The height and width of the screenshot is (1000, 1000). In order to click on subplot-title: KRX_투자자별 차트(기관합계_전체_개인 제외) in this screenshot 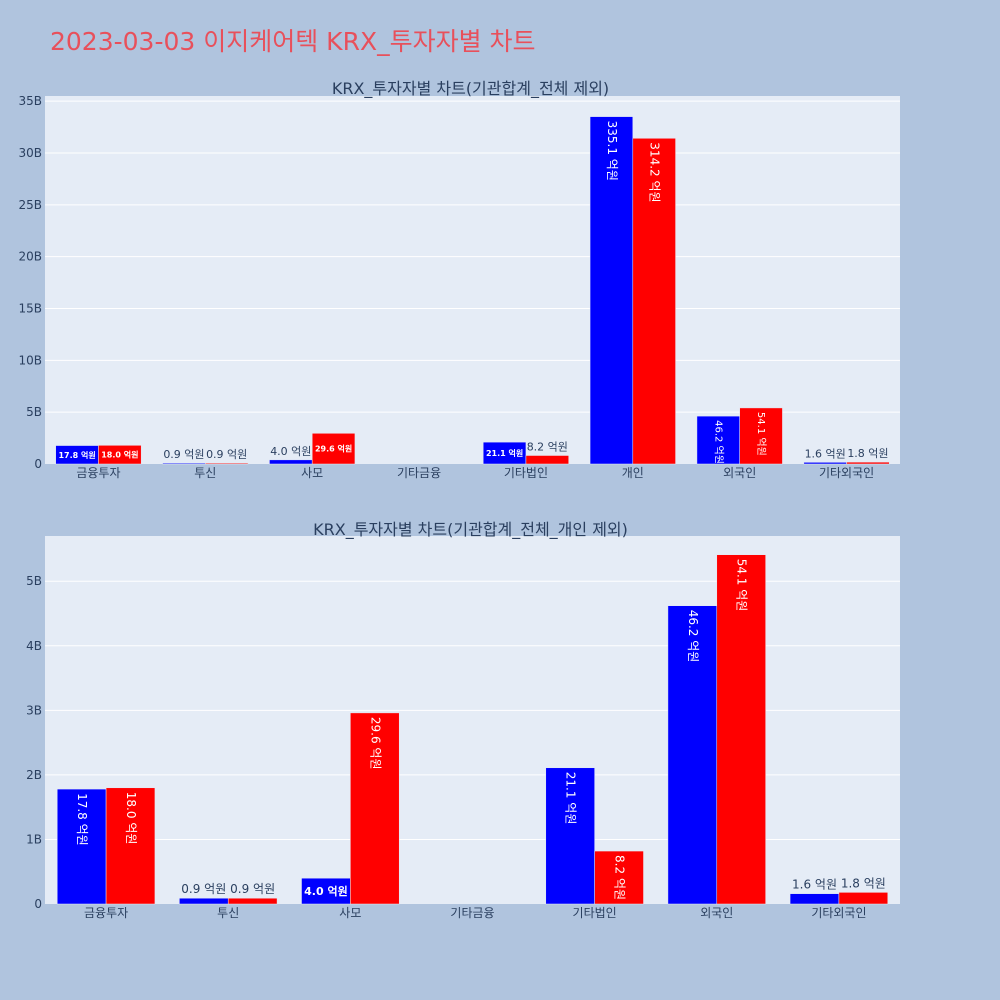, I will do `click(470, 530)`.